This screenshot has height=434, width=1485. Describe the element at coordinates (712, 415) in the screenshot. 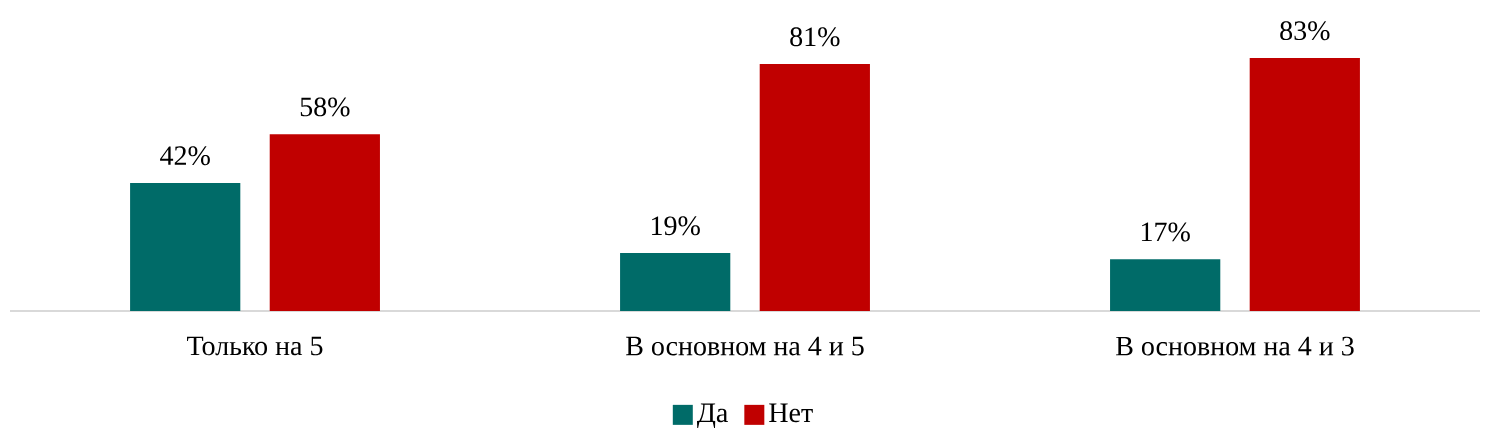

I see `legend-label: Да` at that location.